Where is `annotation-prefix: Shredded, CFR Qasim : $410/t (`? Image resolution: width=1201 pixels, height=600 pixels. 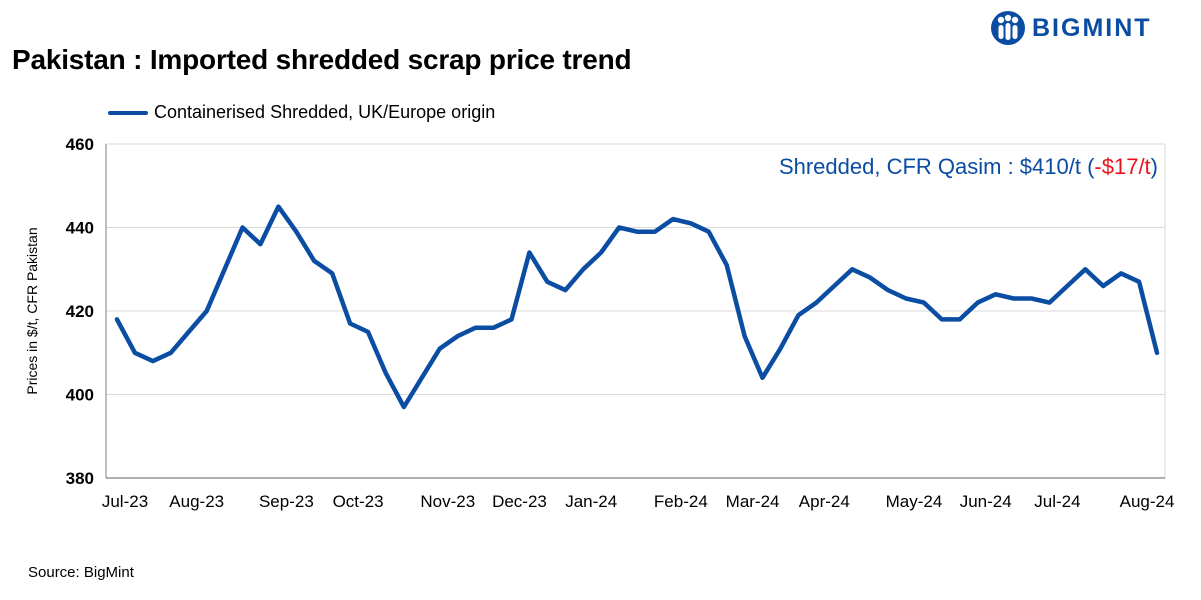 annotation-prefix: Shredded, CFR Qasim : $410/t ( is located at coordinates (937, 166).